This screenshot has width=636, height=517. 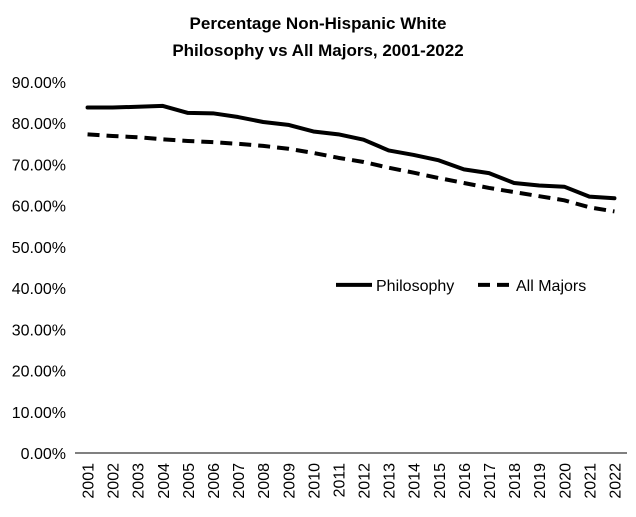 I want to click on legend: Philosophy All Majors, so click(x=461, y=286).